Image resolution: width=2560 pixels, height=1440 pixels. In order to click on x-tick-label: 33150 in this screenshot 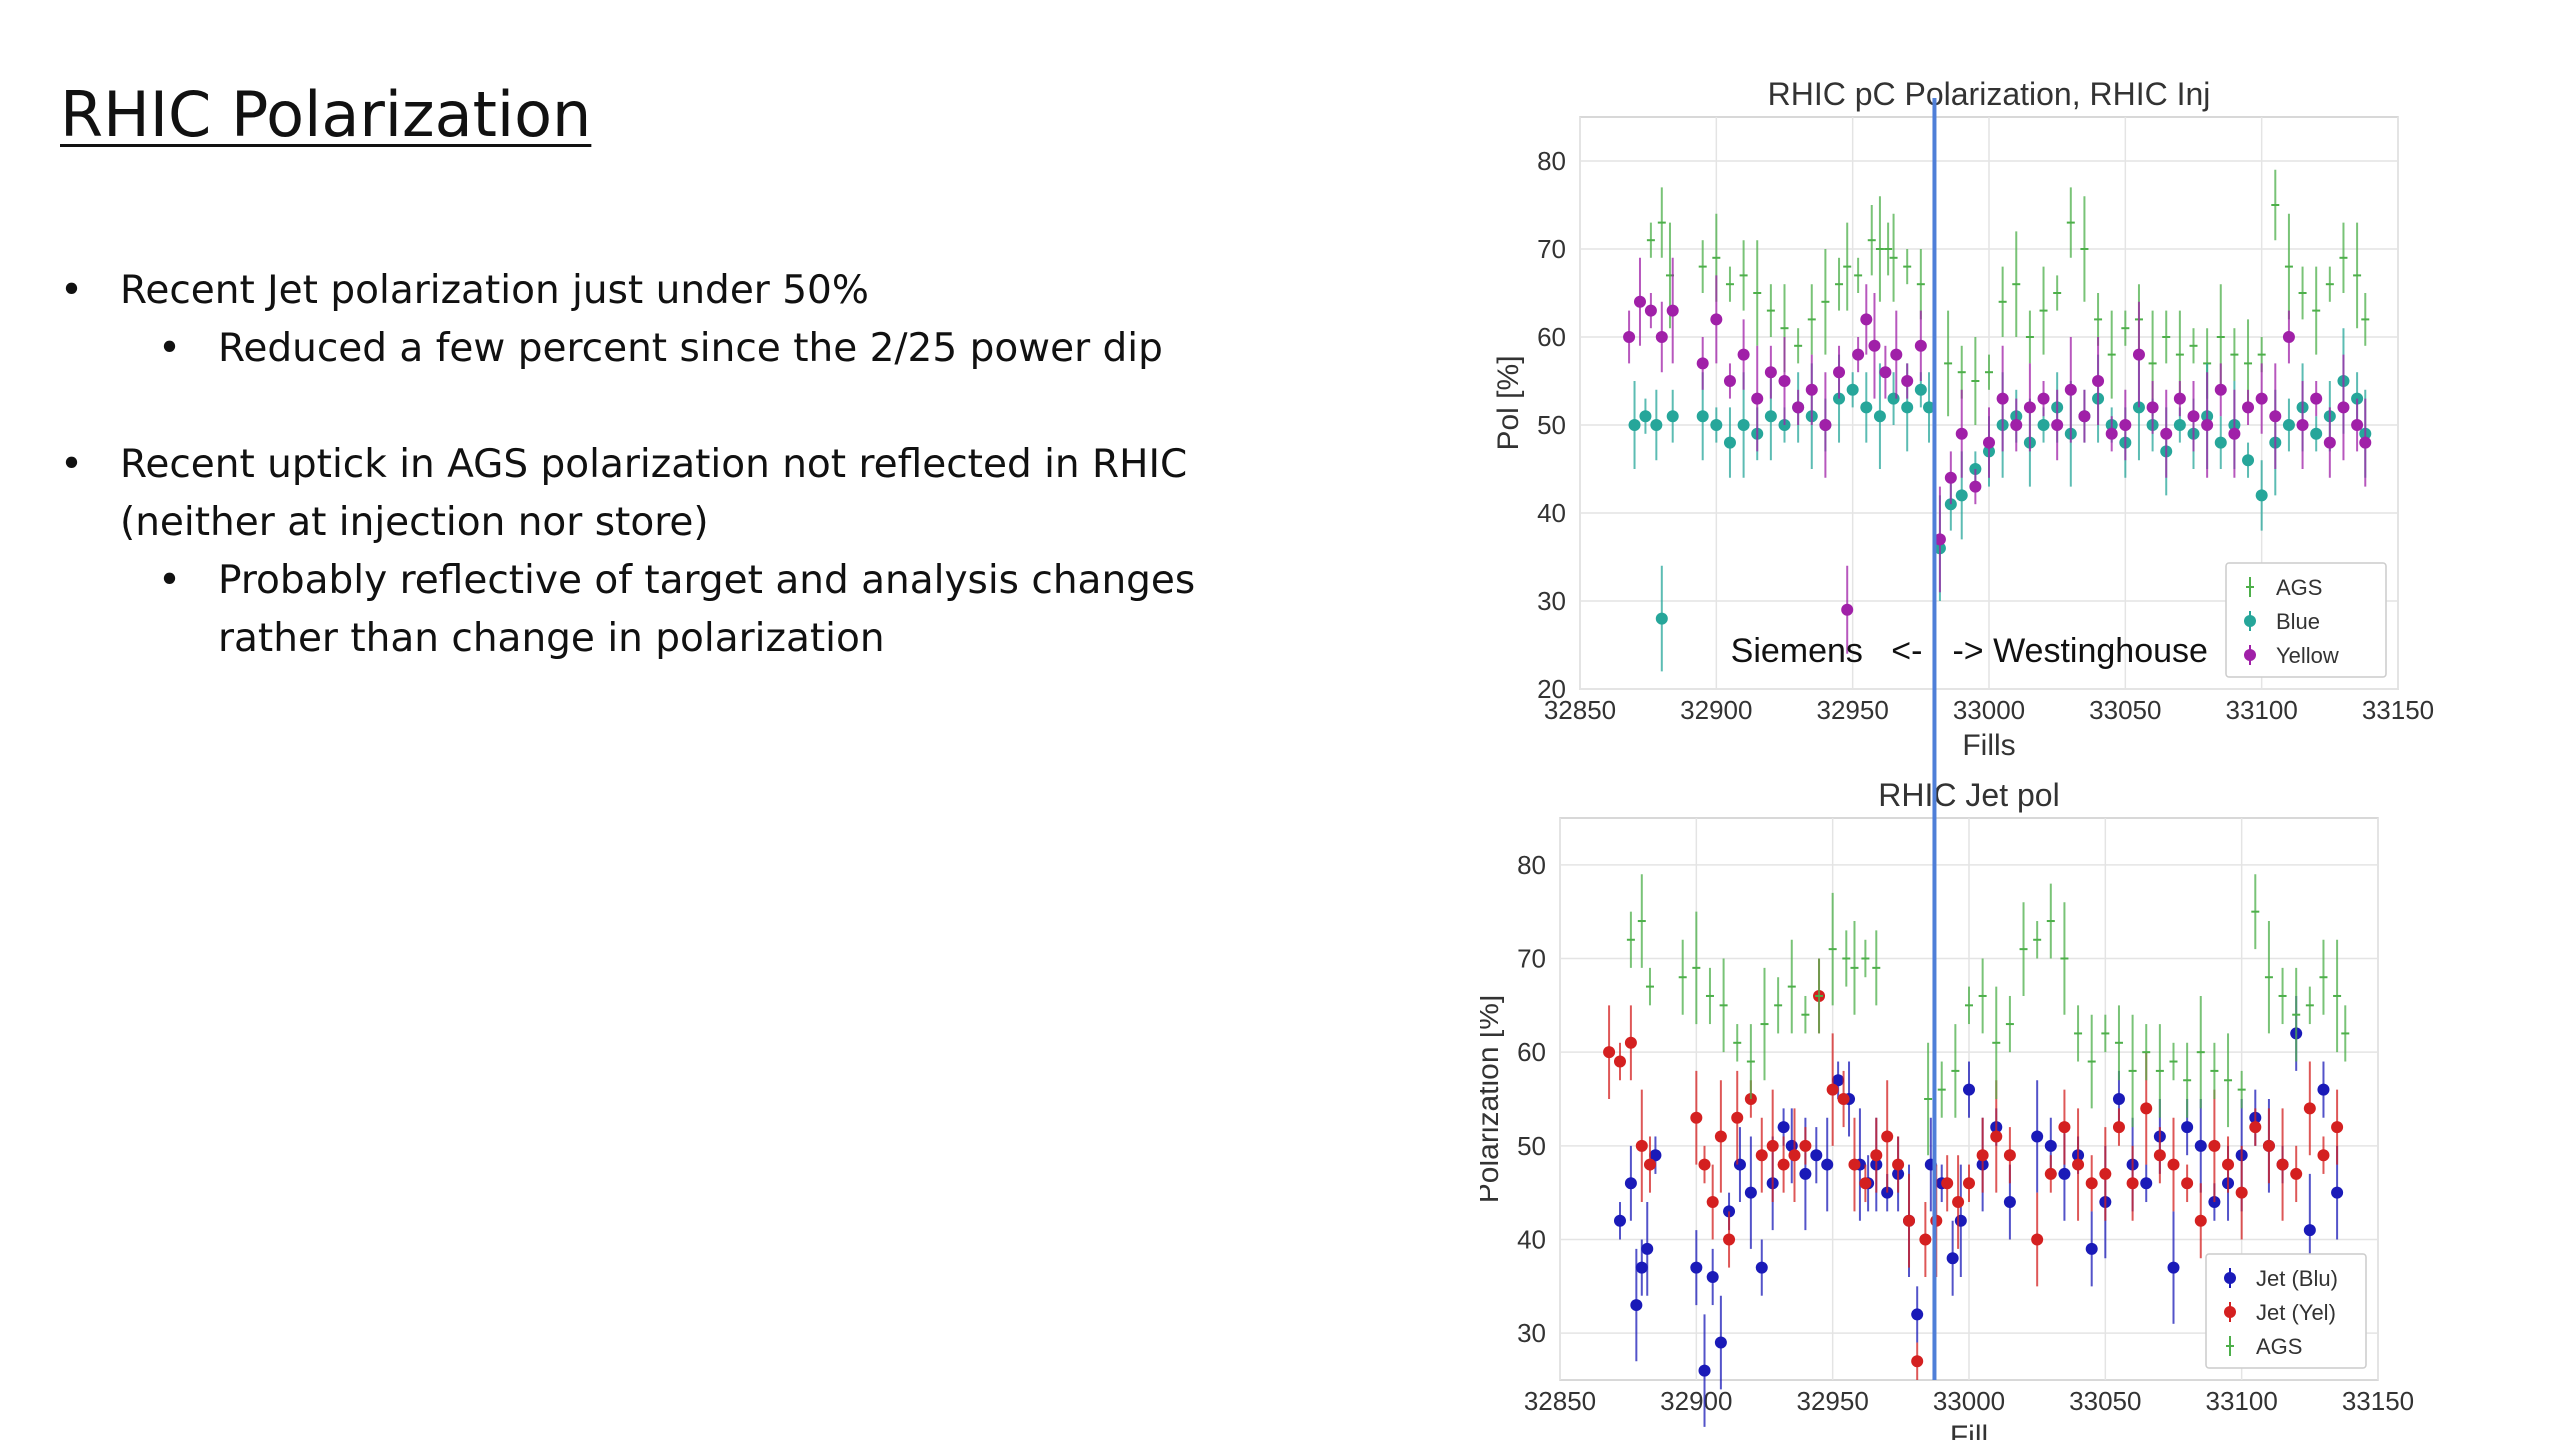, I will do `click(2398, 710)`.